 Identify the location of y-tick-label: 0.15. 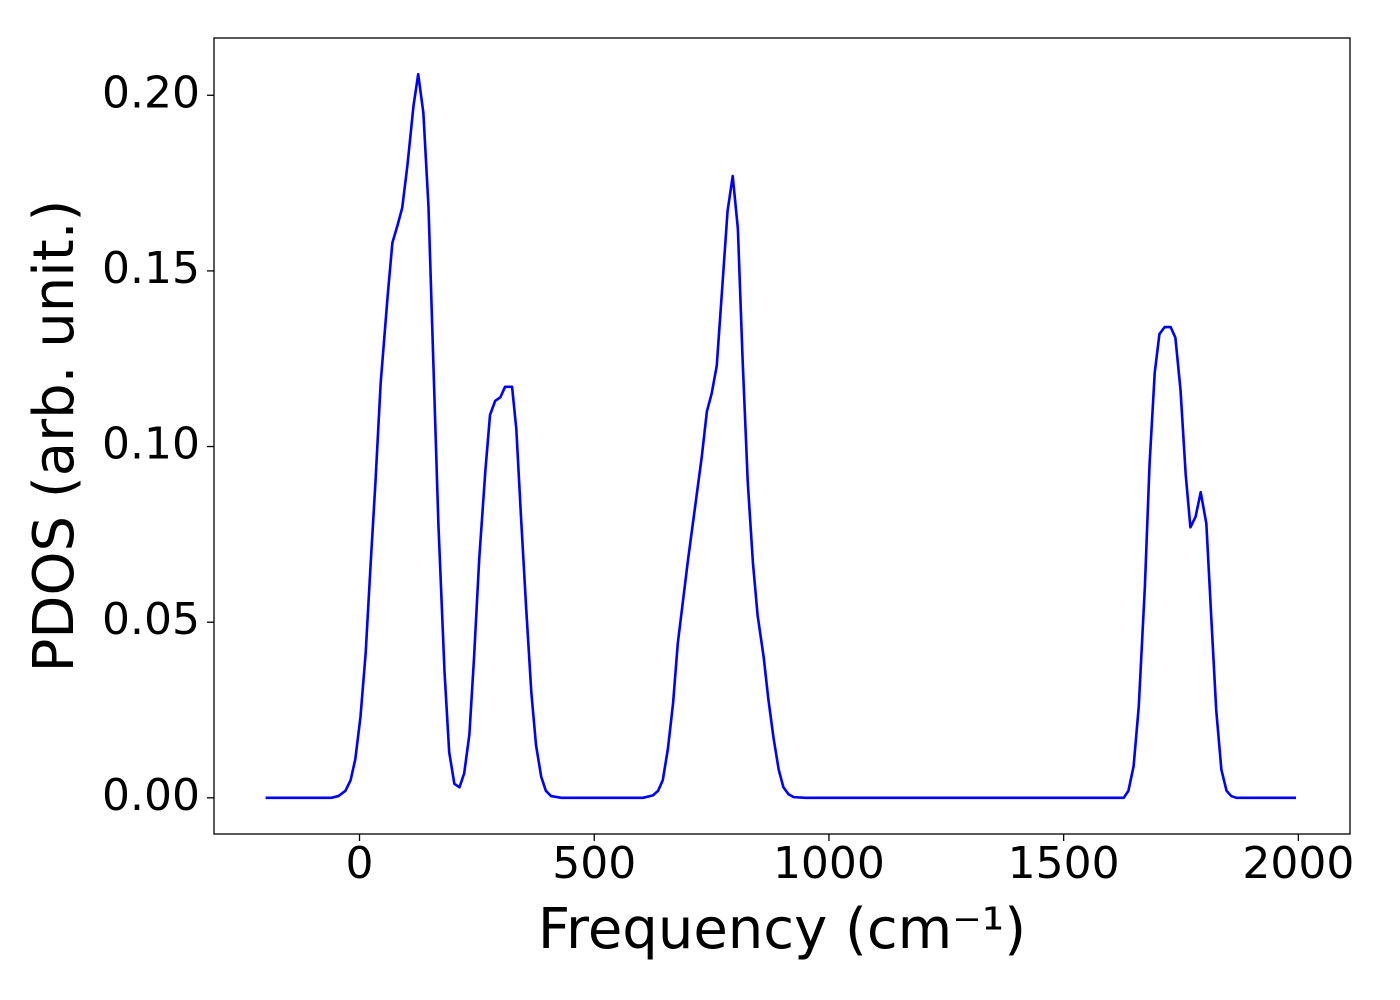
(151, 268).